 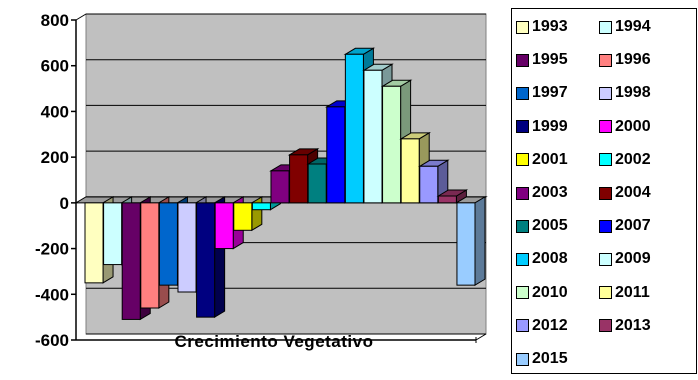 I want to click on legend-label: 2005, so click(x=550, y=226).